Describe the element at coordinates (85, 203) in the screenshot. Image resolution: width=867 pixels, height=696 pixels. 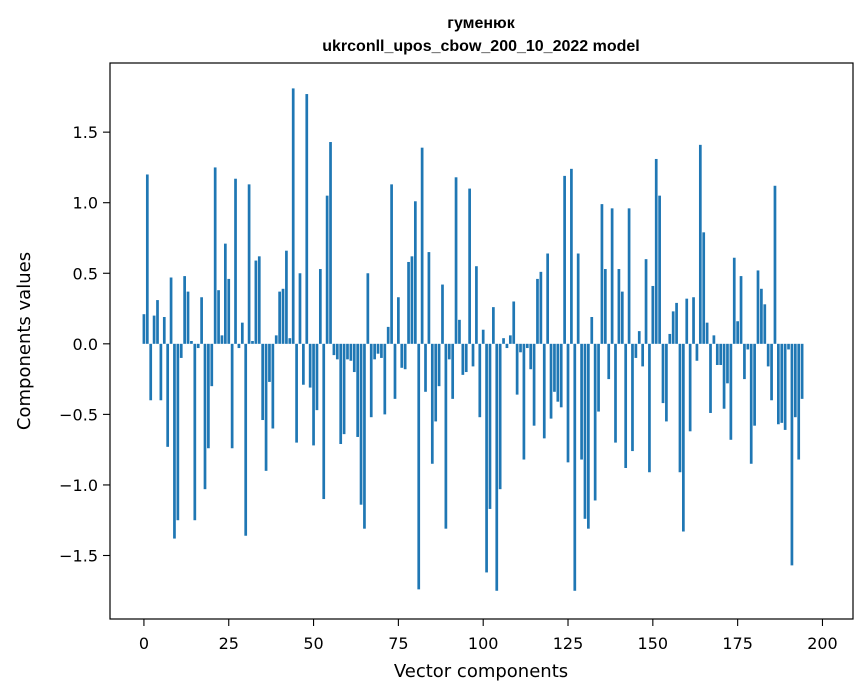
I see `y-tick-label: 1.0` at that location.